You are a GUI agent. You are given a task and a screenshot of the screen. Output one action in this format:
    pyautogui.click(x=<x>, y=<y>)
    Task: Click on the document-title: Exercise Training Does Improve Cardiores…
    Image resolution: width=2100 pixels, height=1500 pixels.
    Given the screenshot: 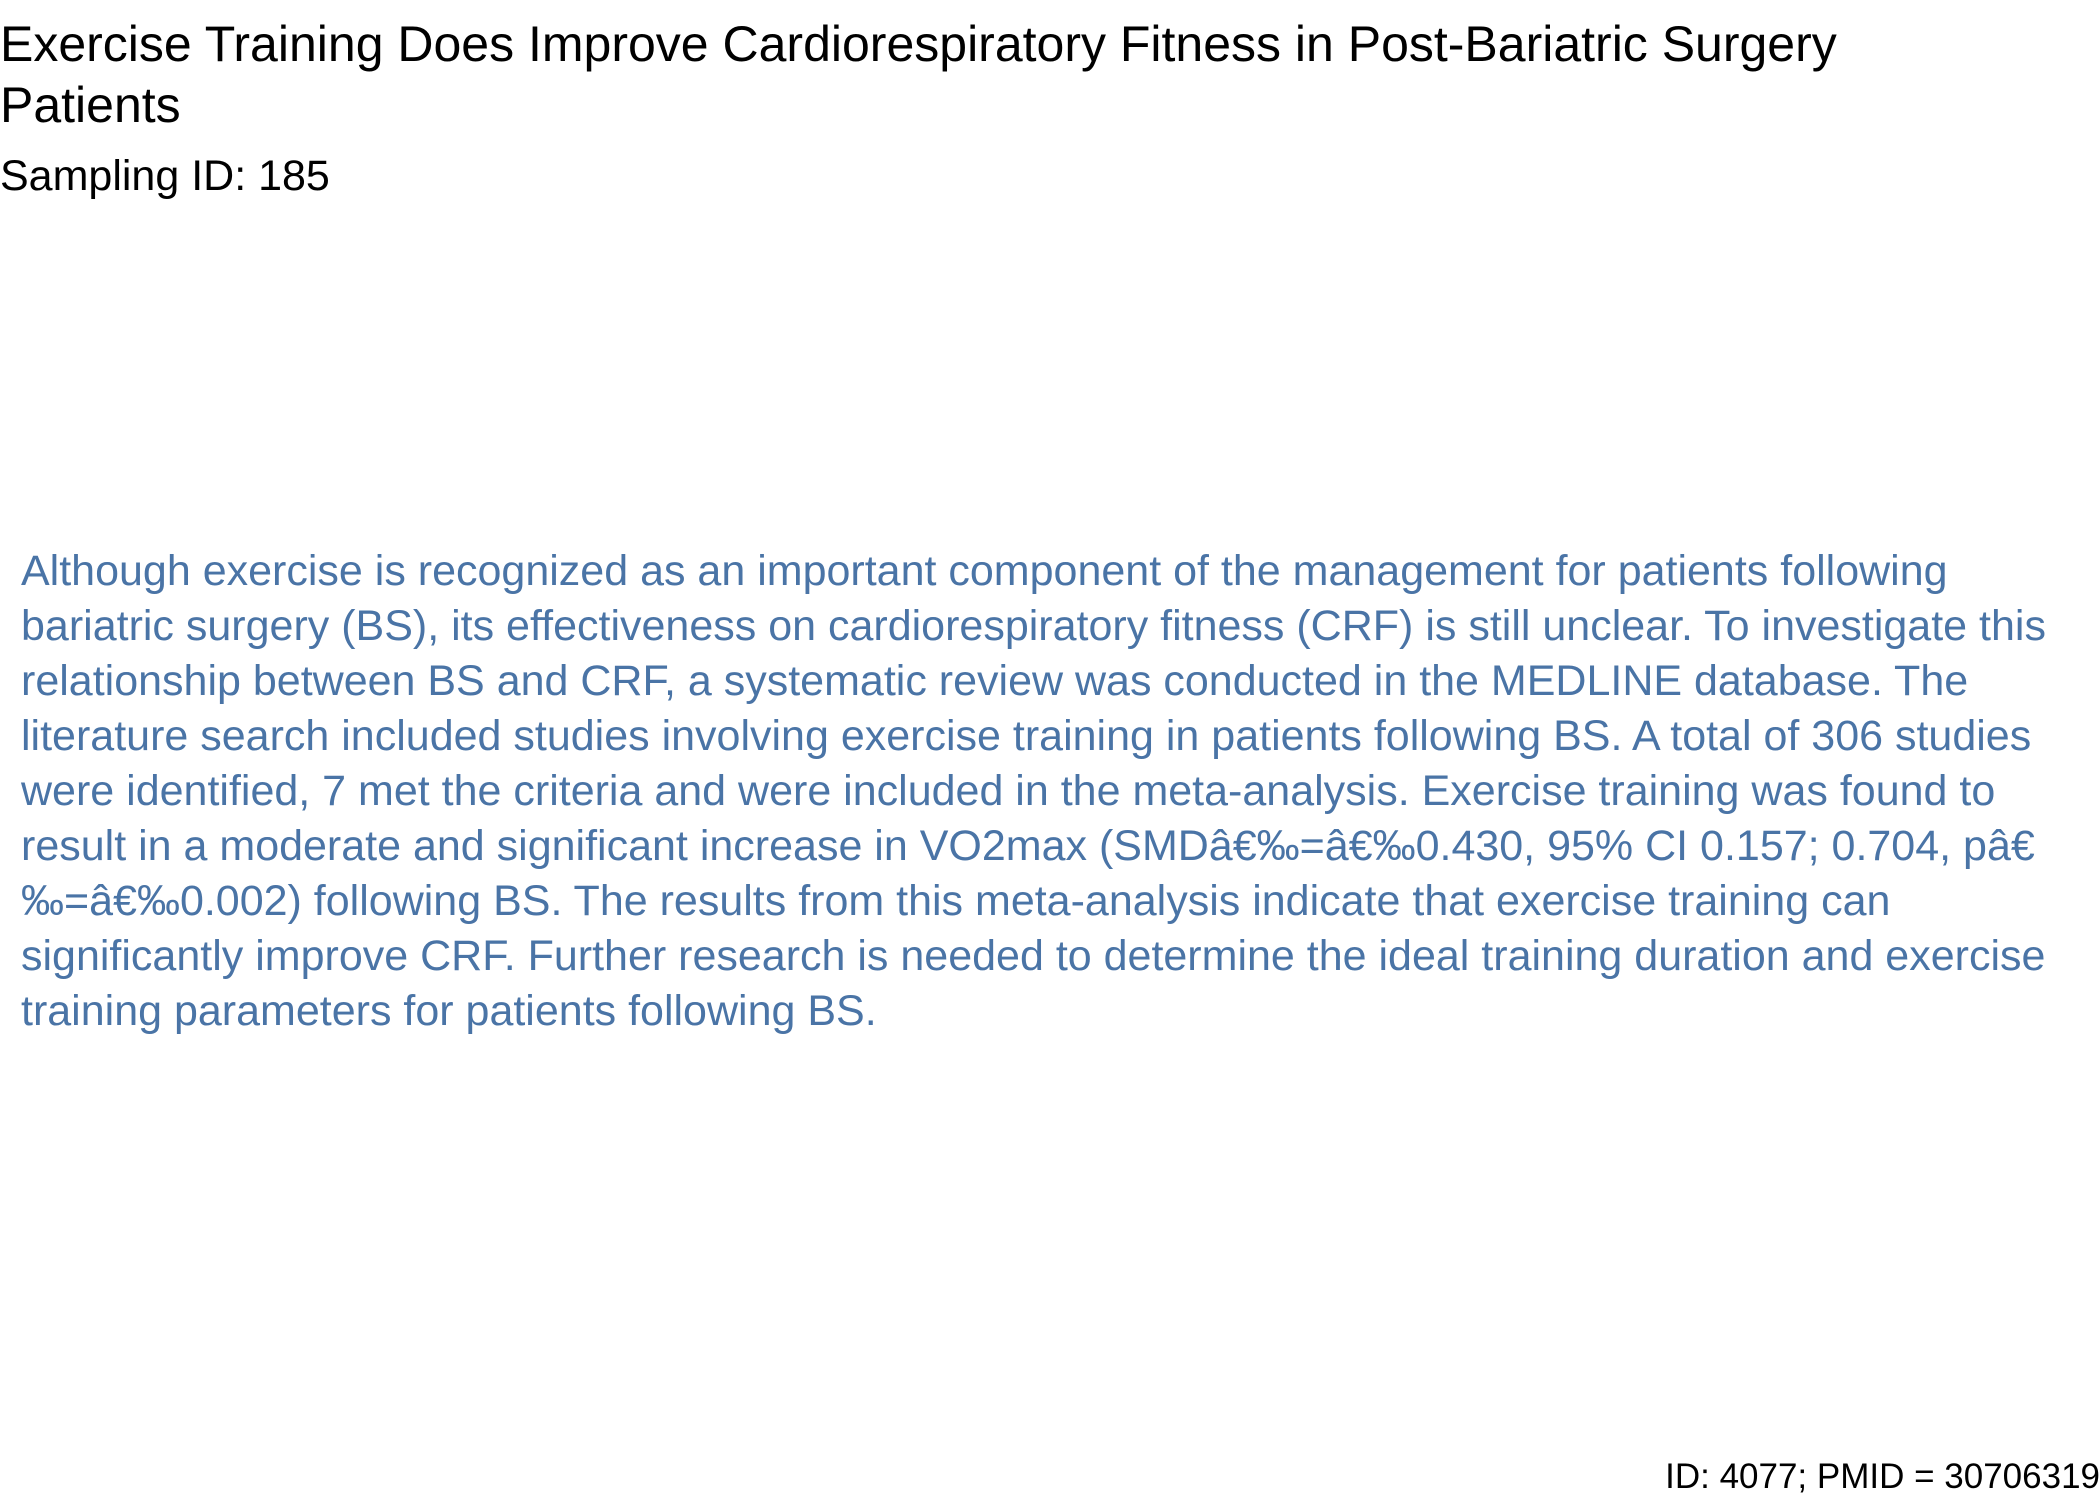 What is the action you would take?
    pyautogui.click(x=918, y=74)
    